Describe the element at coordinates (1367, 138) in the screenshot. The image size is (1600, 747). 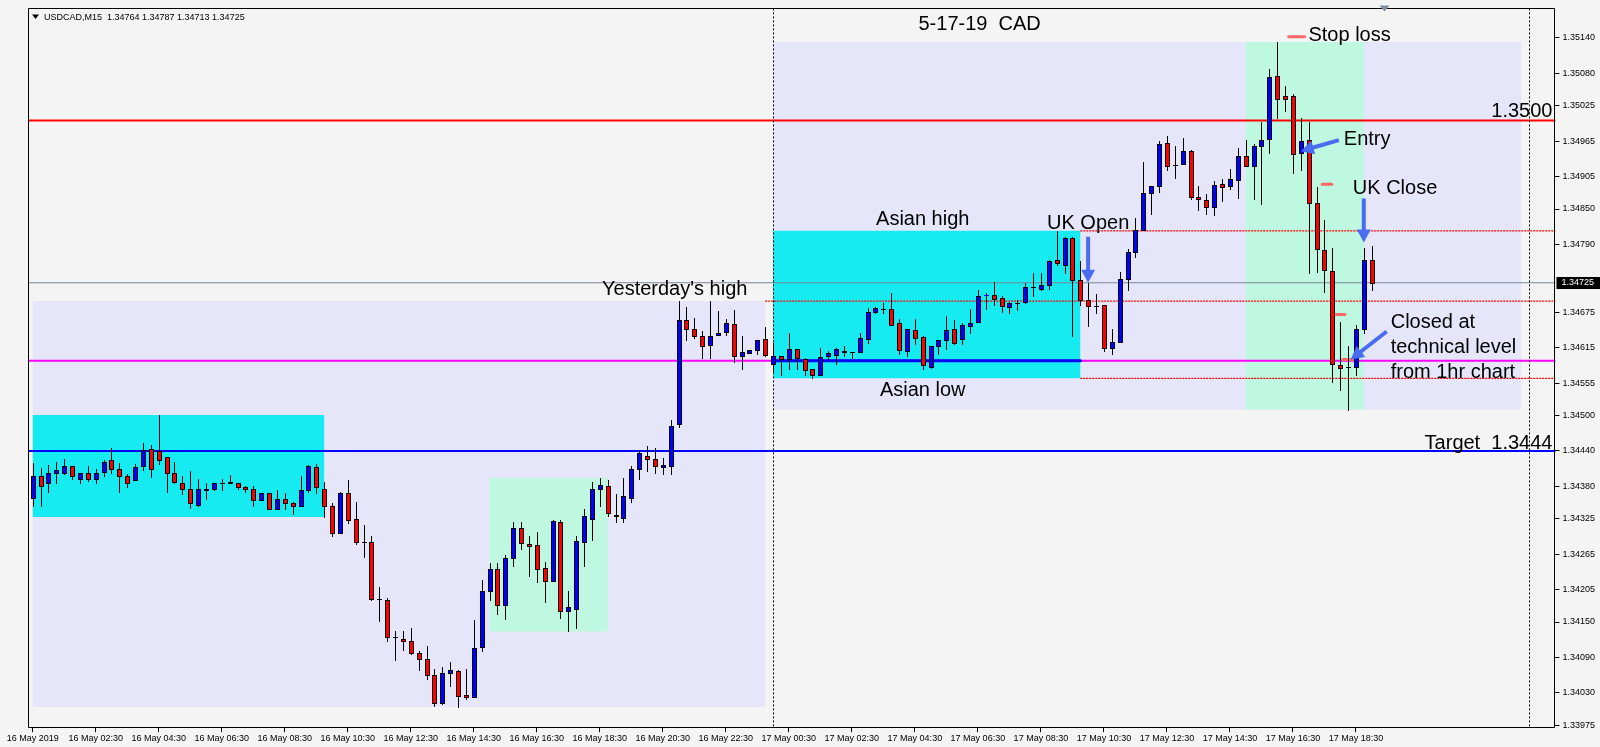
I see `annotation: Entry` at that location.